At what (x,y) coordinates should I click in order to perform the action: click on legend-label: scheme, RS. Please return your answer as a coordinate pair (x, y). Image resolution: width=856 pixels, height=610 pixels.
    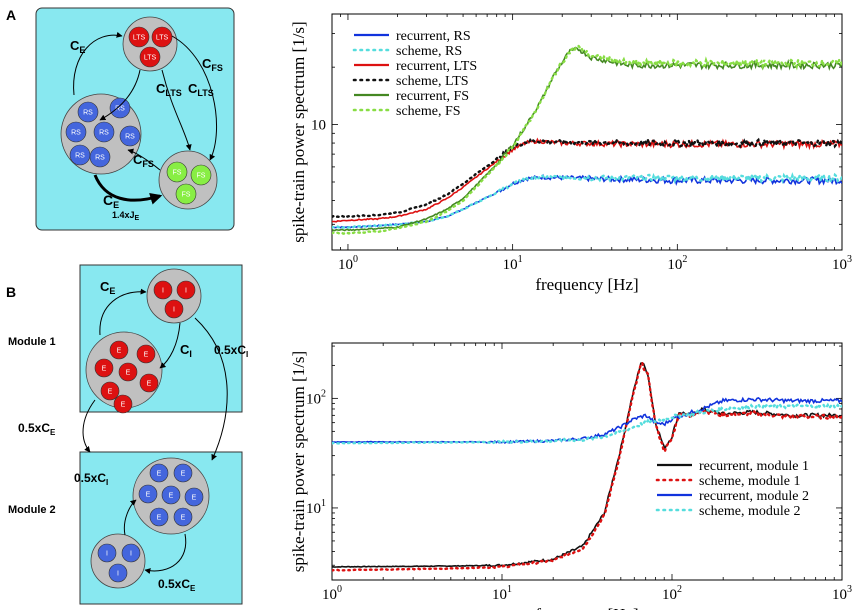
    Looking at the image, I should click on (429, 51).